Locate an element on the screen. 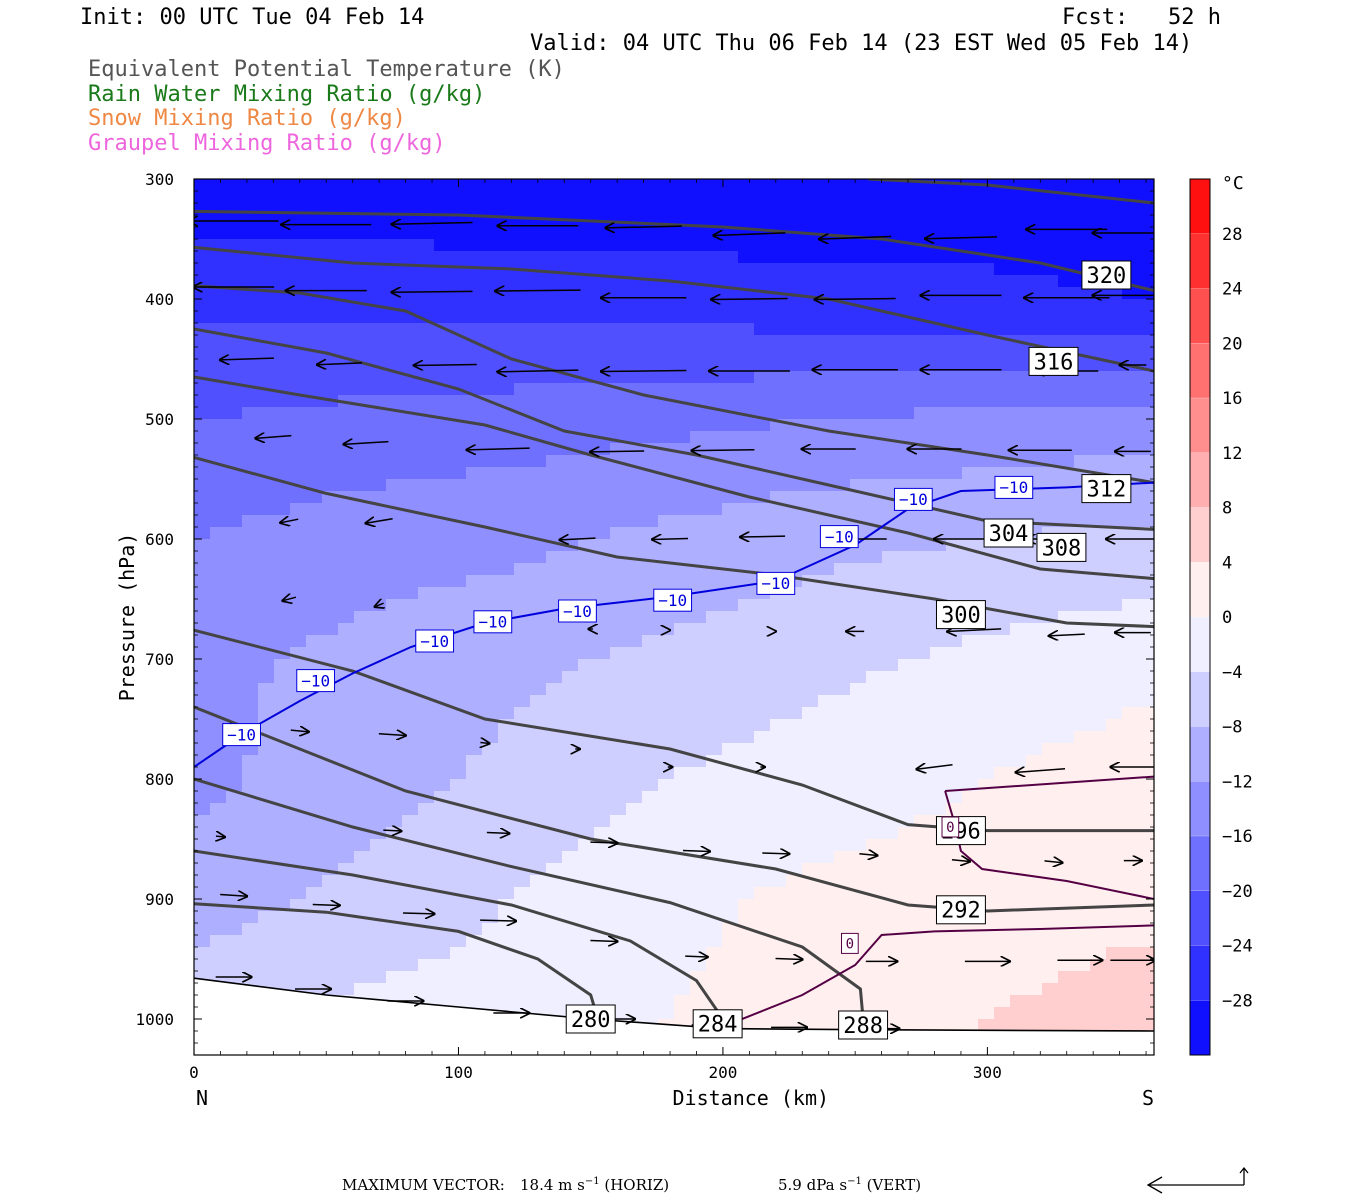 This screenshot has width=1350, height=1200. max-vector-label: MAXIMUM VECTOR: is located at coordinates (423, 1185).